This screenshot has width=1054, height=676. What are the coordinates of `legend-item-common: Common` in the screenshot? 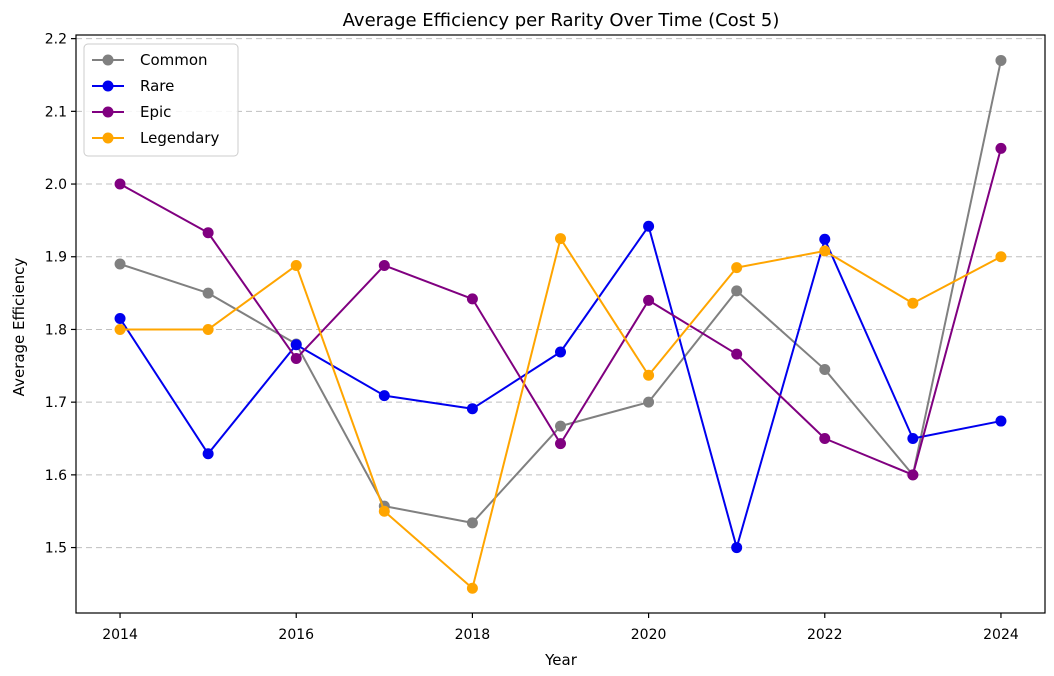 It's located at (150, 60).